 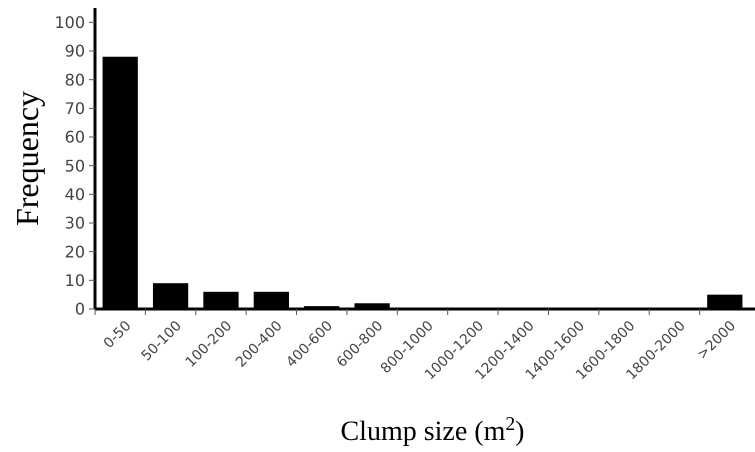 What do you see at coordinates (74, 51) in the screenshot?
I see `y-tick-label: 90` at bounding box center [74, 51].